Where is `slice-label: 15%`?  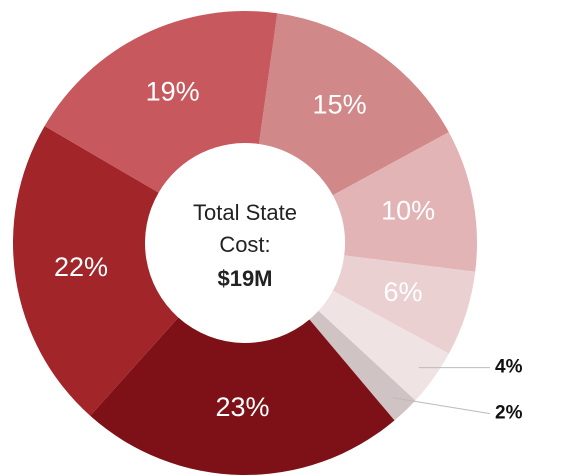
slice-label: 15% is located at coordinates (340, 105).